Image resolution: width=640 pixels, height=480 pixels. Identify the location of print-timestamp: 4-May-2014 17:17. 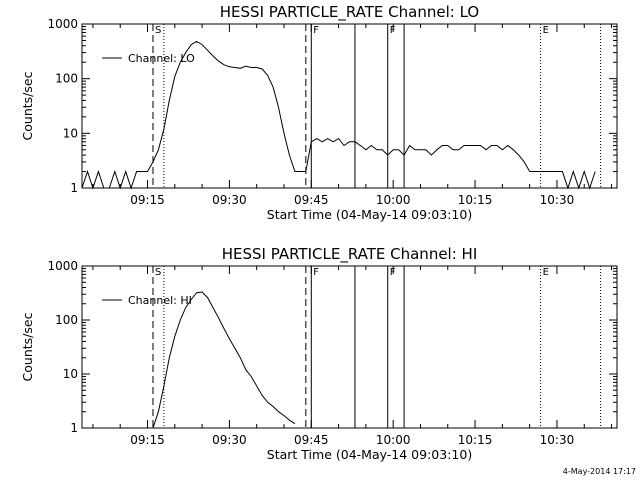
(599, 471).